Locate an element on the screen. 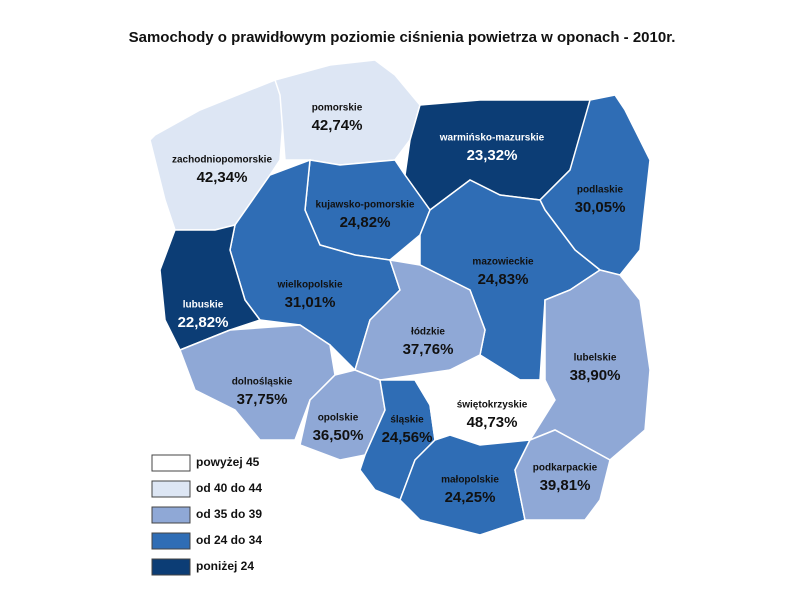  region-value: 36,50% is located at coordinates (338, 435).